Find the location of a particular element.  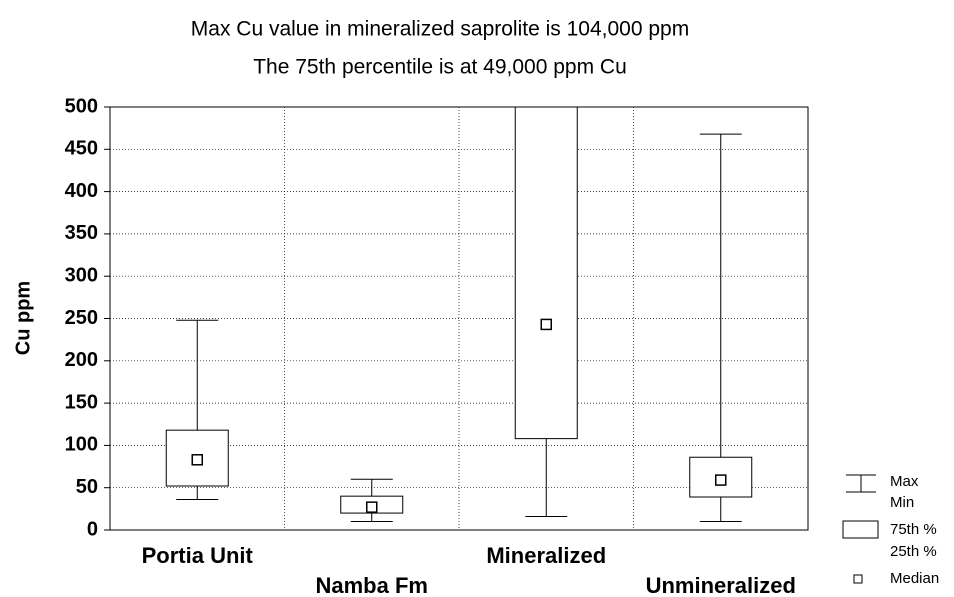

y-tick-label: 0 is located at coordinates (92, 529).